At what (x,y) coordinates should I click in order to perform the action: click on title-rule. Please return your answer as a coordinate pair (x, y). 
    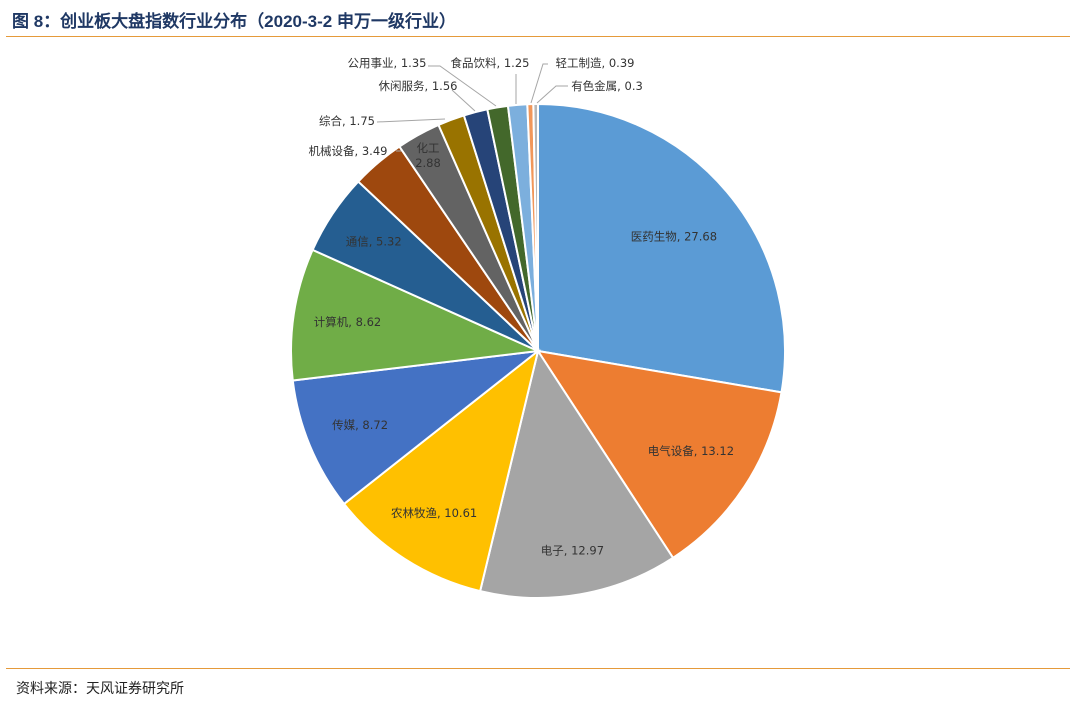
    Looking at the image, I should click on (538, 36).